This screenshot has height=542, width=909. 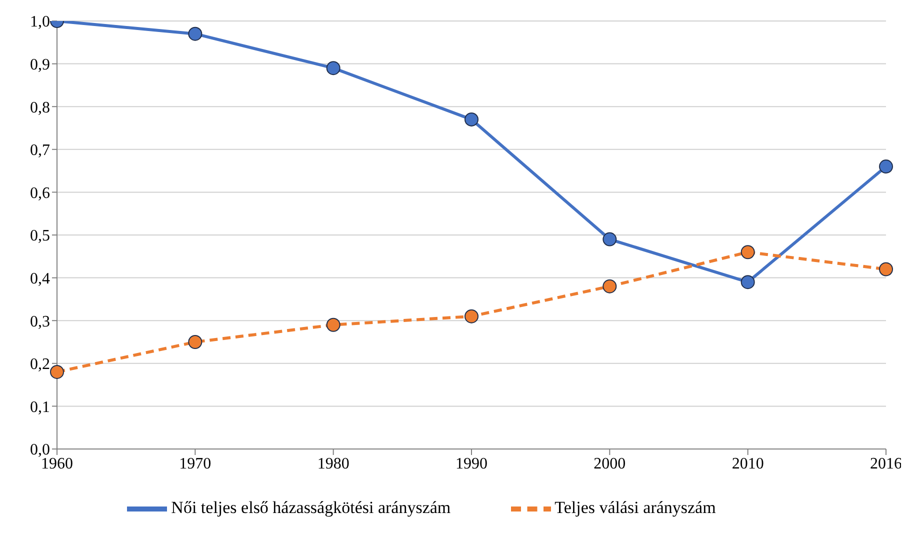 I want to click on y-tick-label: 0,4, so click(x=40, y=279).